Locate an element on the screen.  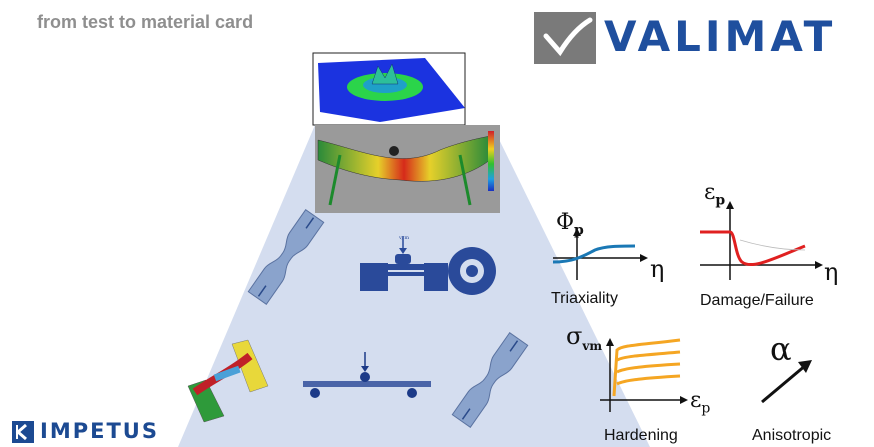
hardening-graph is located at coordinates (644, 375).